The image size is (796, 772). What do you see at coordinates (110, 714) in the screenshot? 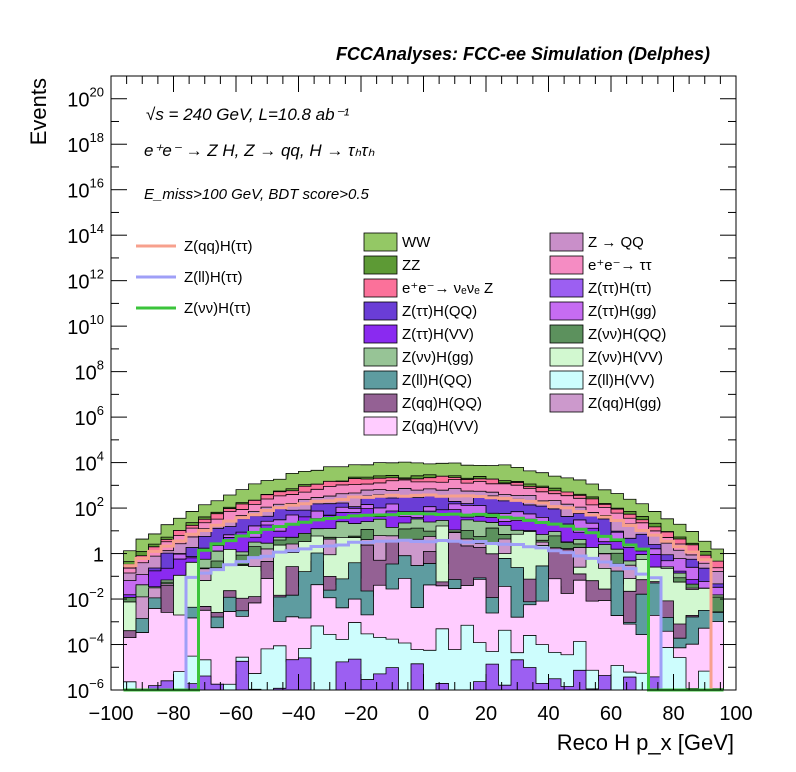
I see `x-tick-label: −100` at bounding box center [110, 714].